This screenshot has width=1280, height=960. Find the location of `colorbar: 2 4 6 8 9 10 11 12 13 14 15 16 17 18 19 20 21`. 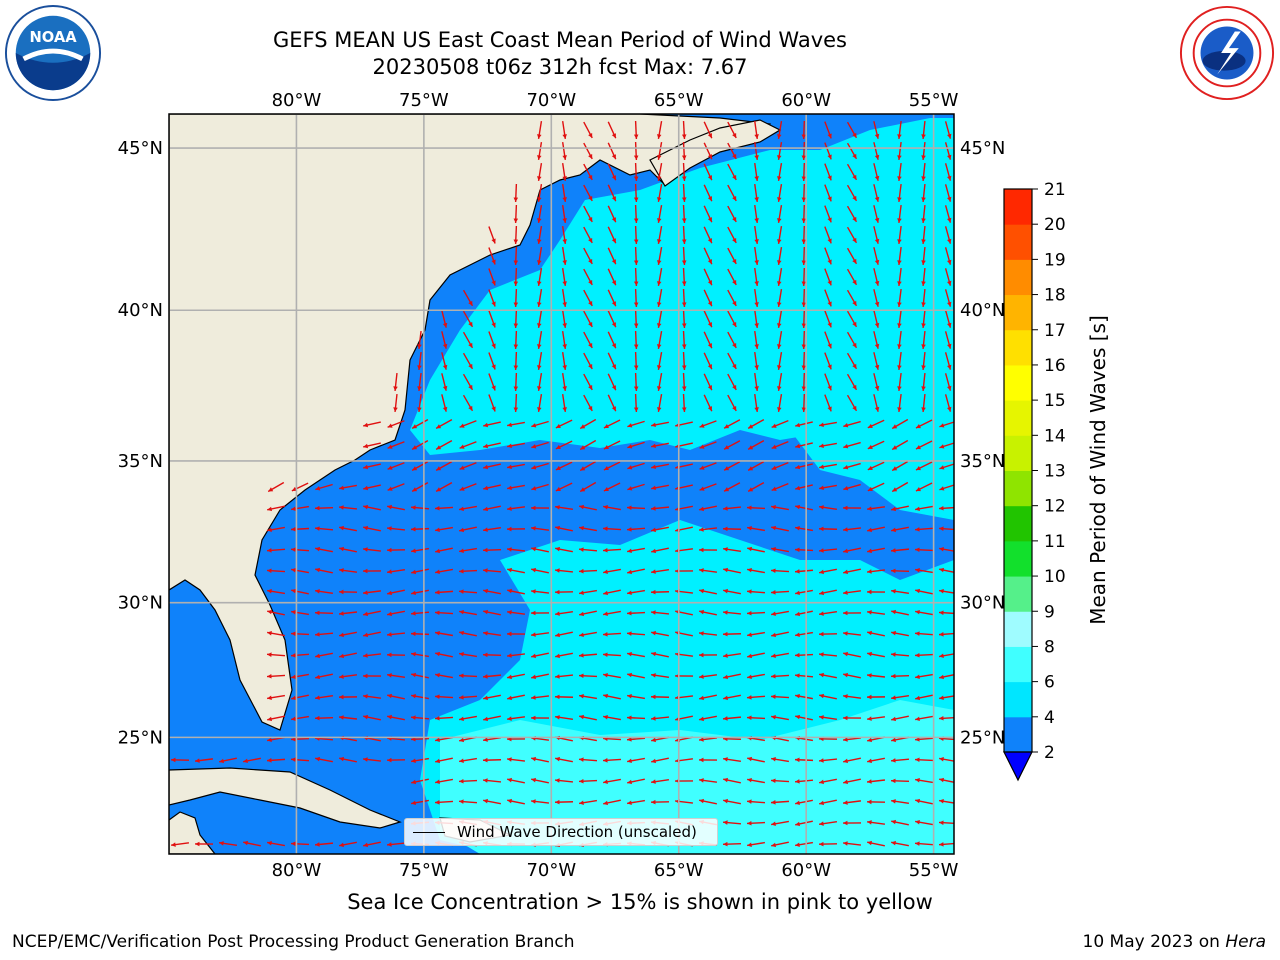

colorbar: 2 4 6 8 9 10 11 12 13 14 15 16 17 18 19 20 21 is located at coordinates (1034, 481).